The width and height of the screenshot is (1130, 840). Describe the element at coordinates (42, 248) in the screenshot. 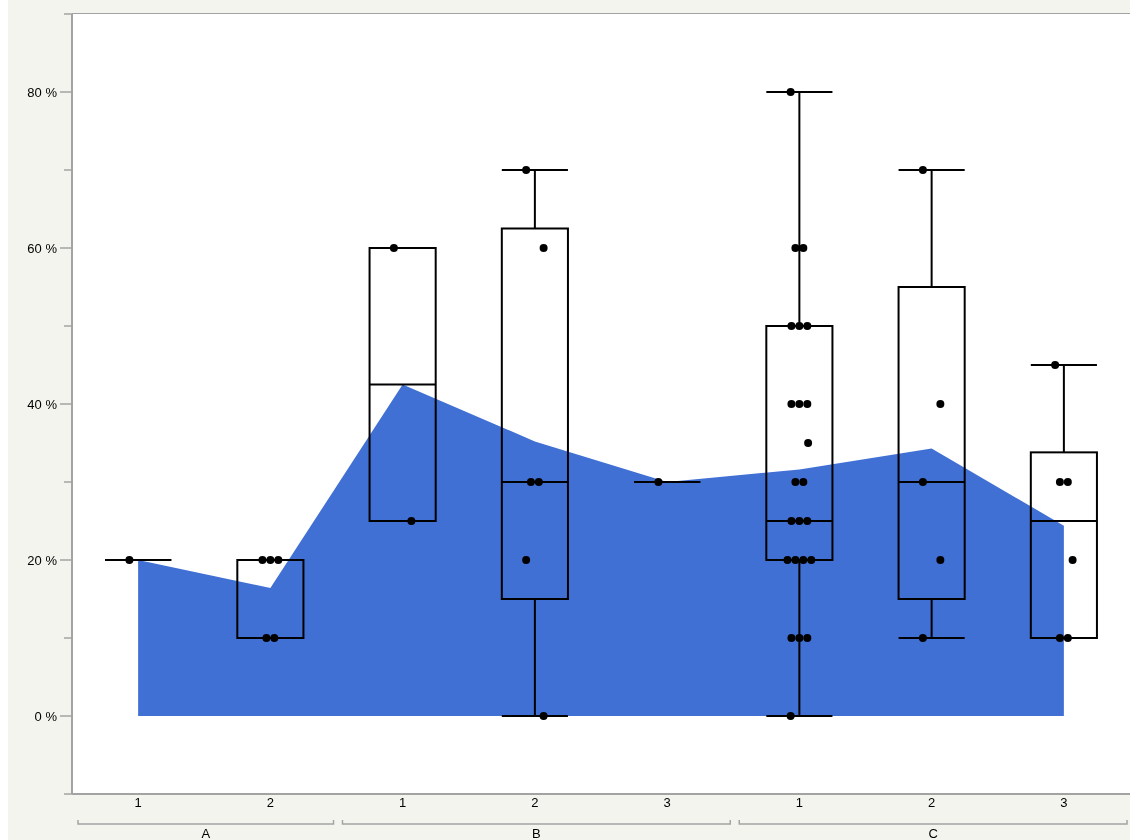

I see `y-tick-label: 60 %` at that location.